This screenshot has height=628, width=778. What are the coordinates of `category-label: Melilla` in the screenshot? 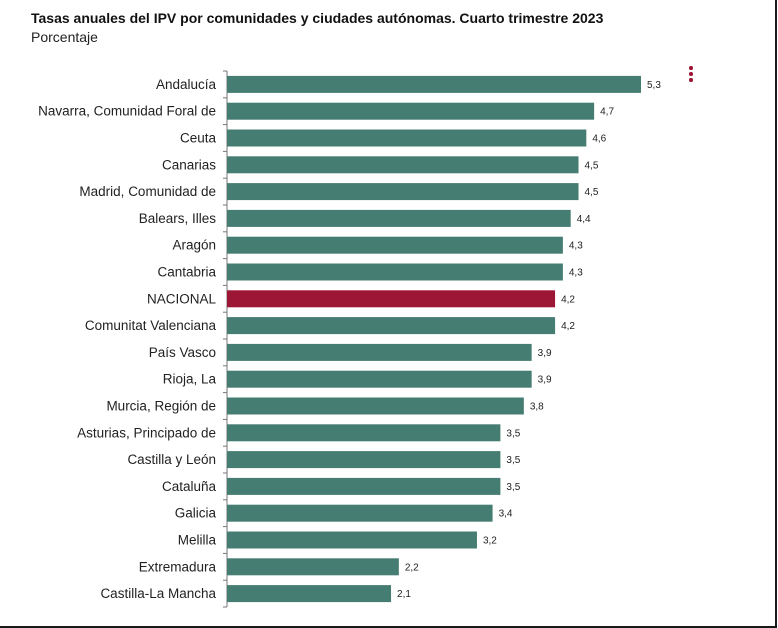 It's located at (197, 540).